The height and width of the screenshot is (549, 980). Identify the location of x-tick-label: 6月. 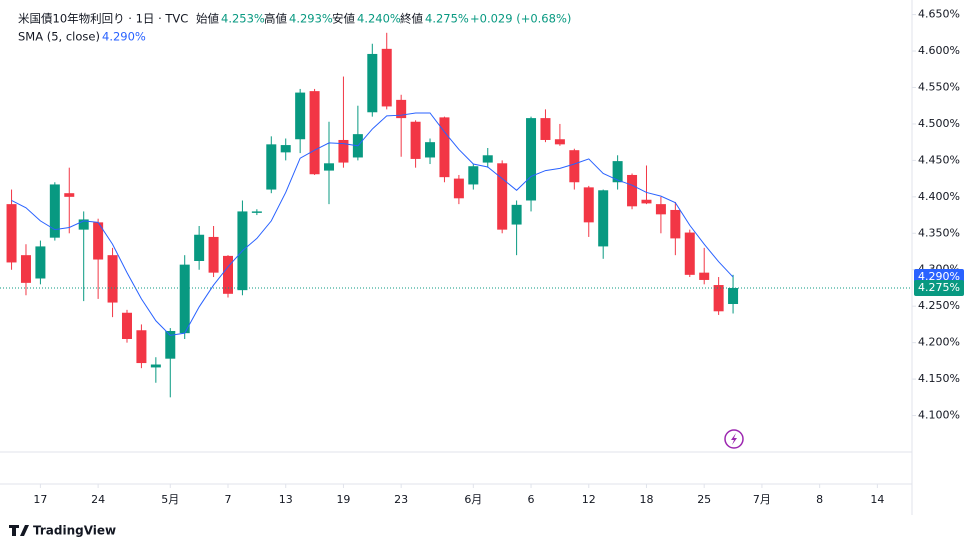
(473, 499).